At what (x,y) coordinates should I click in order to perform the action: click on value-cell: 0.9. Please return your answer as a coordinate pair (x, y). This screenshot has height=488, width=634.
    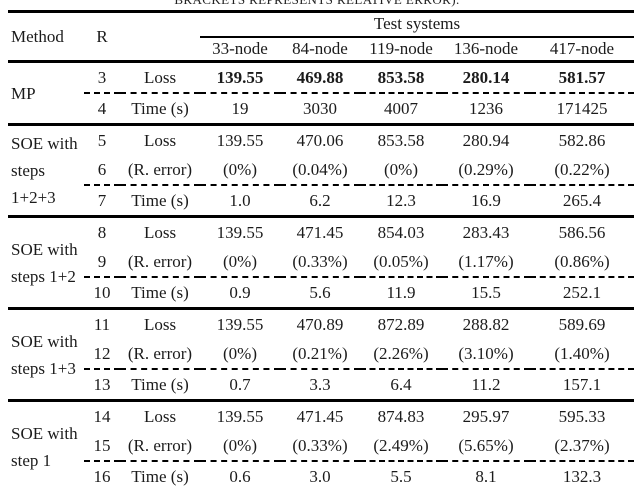
    Looking at the image, I should click on (240, 293).